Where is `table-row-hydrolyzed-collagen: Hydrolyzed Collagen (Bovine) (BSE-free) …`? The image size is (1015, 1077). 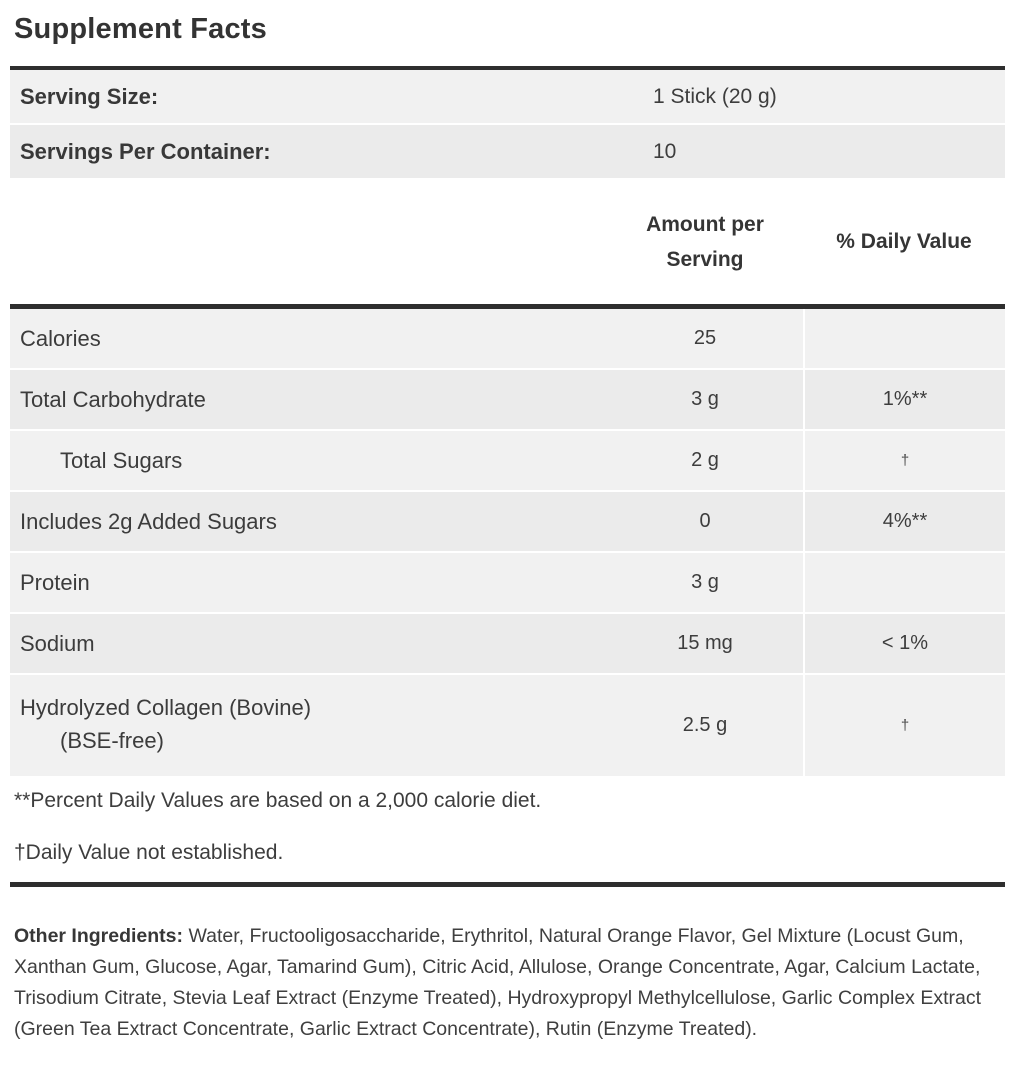
table-row-hydrolyzed-collagen: Hydrolyzed Collagen (Bovine) (BSE-free) … is located at coordinates (507, 726).